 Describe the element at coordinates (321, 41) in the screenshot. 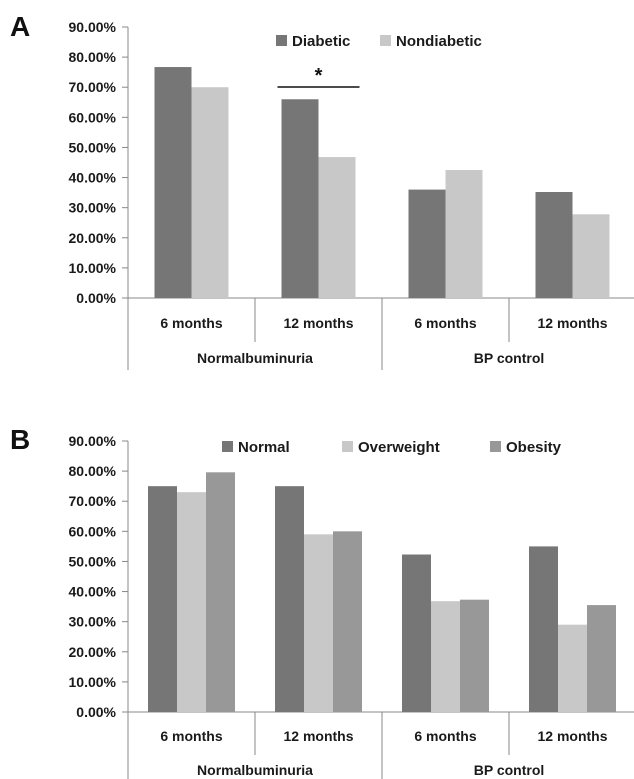

I see `legend-entry: Diabetic` at that location.